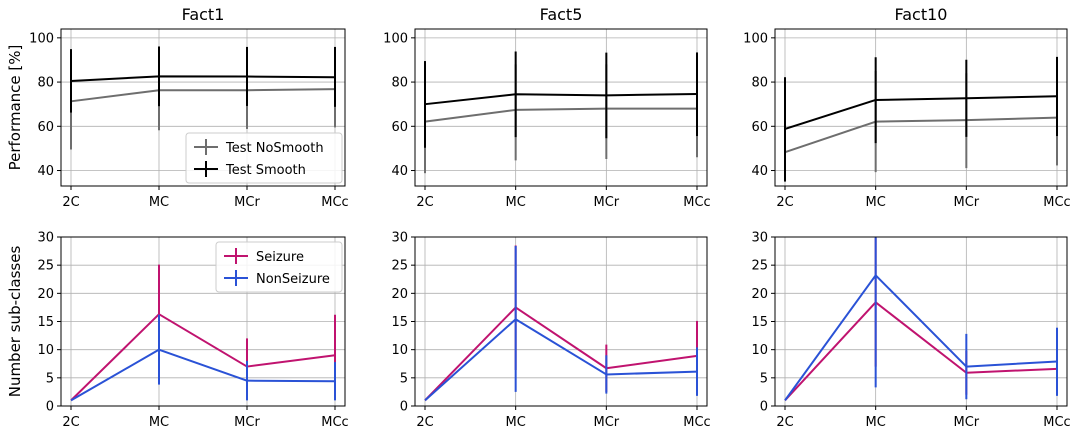 The image size is (1084, 436). What do you see at coordinates (15, 322) in the screenshot?
I see `fact1-subclasses-ylabel: Number sub-classes` at bounding box center [15, 322].